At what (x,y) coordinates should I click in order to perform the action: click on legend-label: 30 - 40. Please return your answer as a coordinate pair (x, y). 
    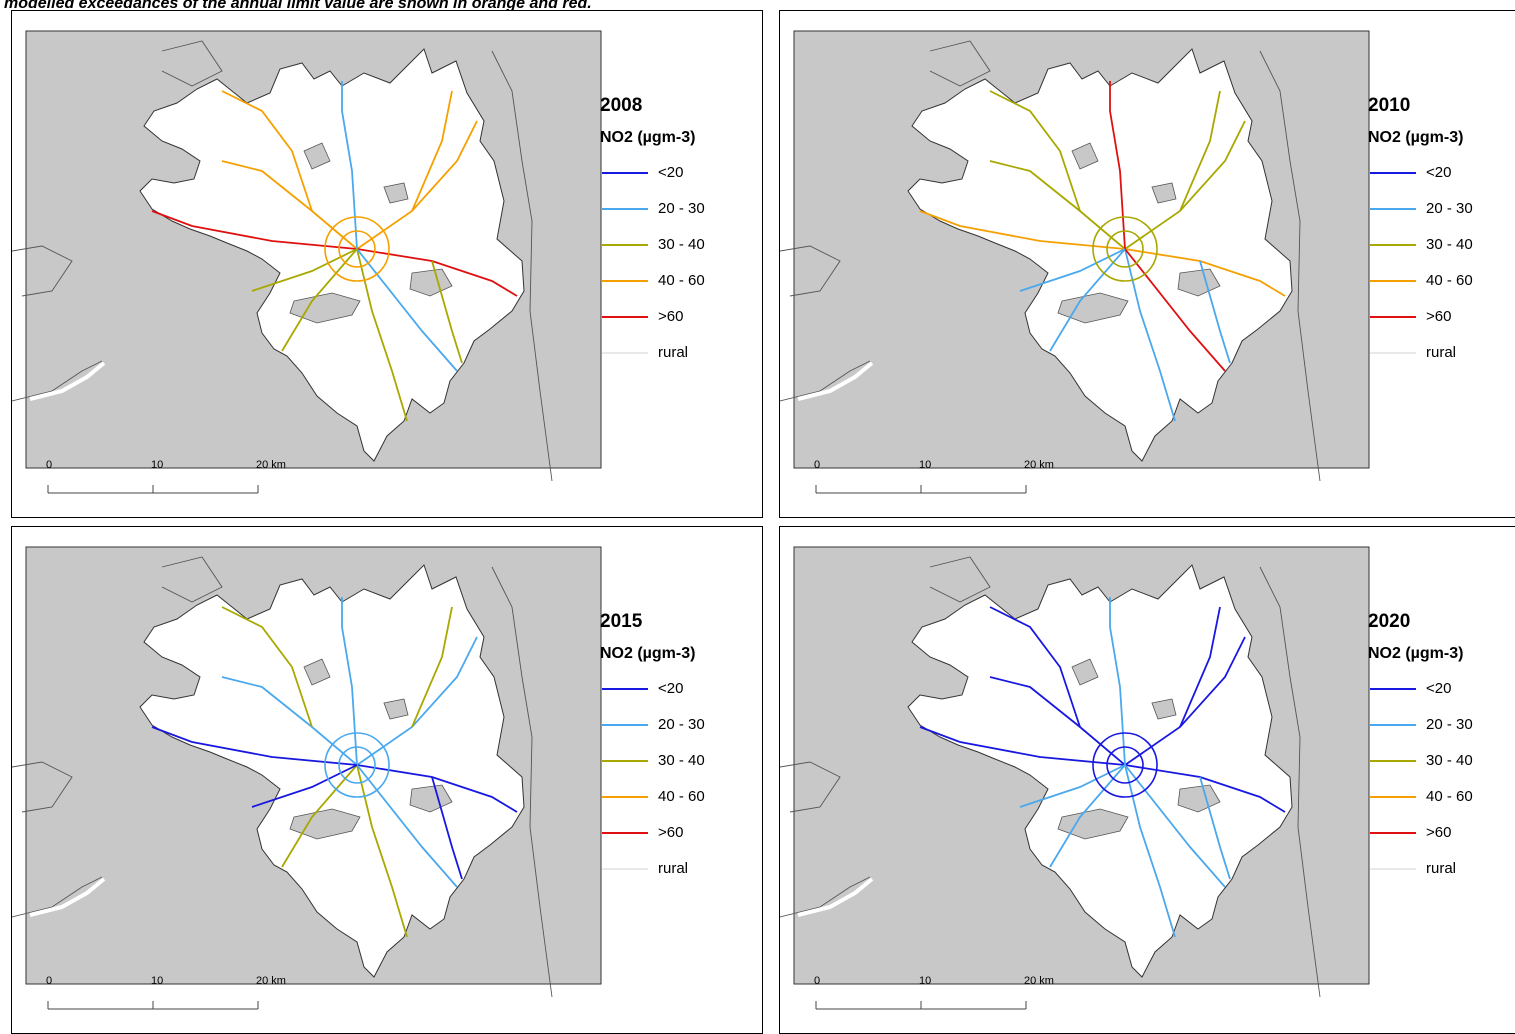
    Looking at the image, I should click on (681, 244).